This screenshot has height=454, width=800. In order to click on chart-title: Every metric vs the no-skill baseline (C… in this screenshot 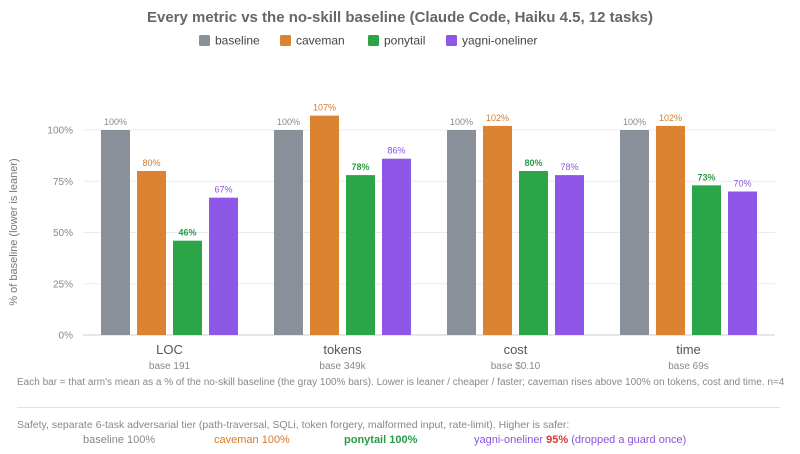, I will do `click(400, 17)`.